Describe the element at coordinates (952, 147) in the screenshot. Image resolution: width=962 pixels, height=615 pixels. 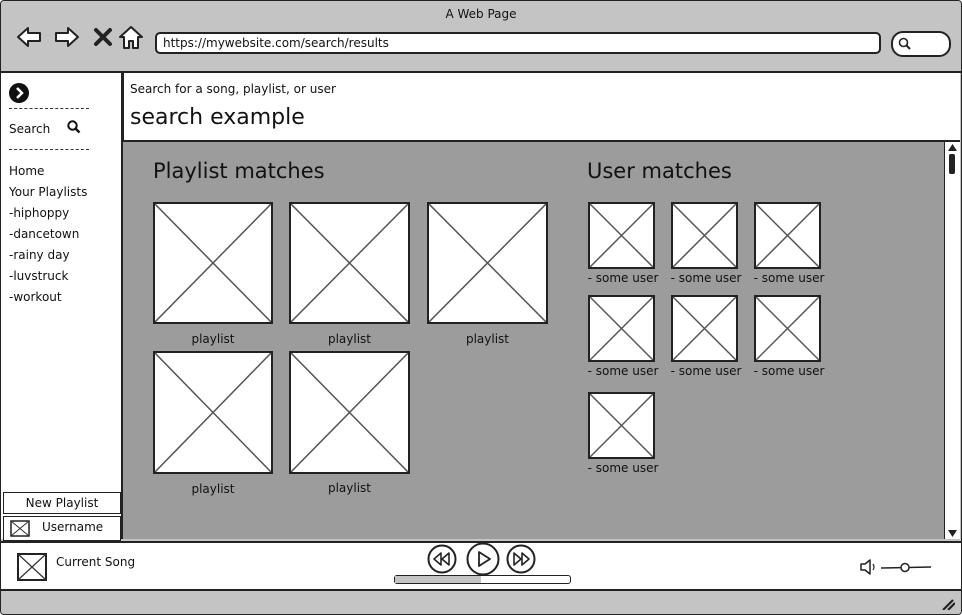
I see `scroll-up-icon` at that location.